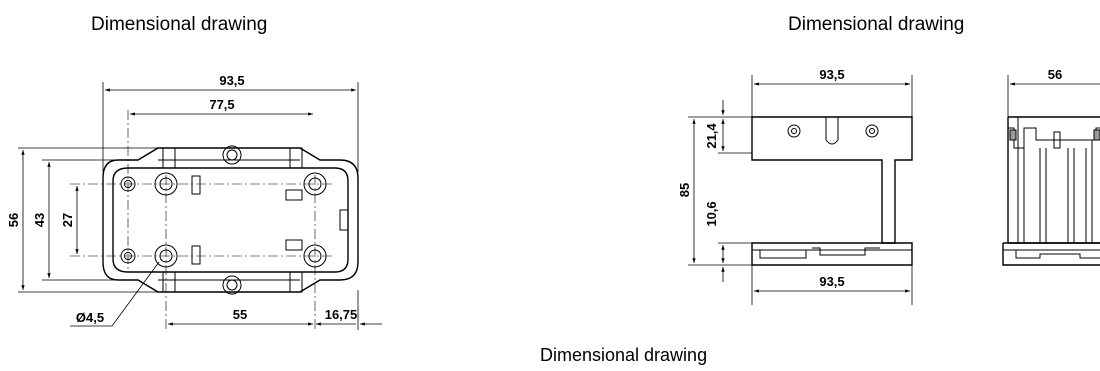  I want to click on end-view: 56, so click(1051, 166).